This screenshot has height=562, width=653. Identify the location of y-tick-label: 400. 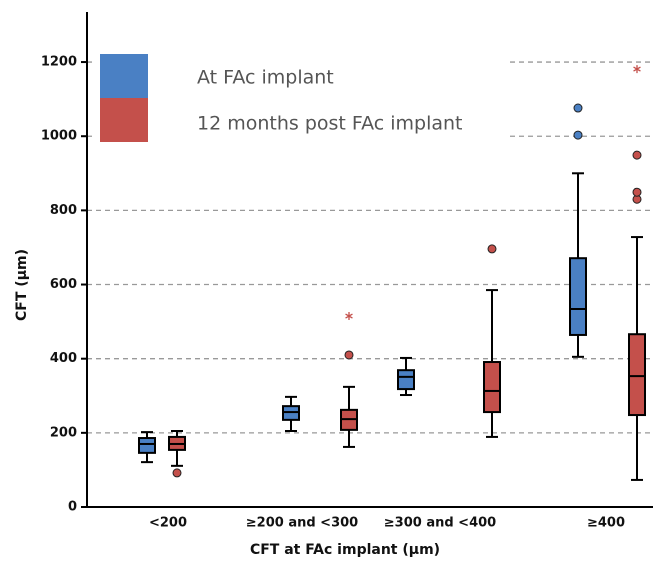
(63, 358).